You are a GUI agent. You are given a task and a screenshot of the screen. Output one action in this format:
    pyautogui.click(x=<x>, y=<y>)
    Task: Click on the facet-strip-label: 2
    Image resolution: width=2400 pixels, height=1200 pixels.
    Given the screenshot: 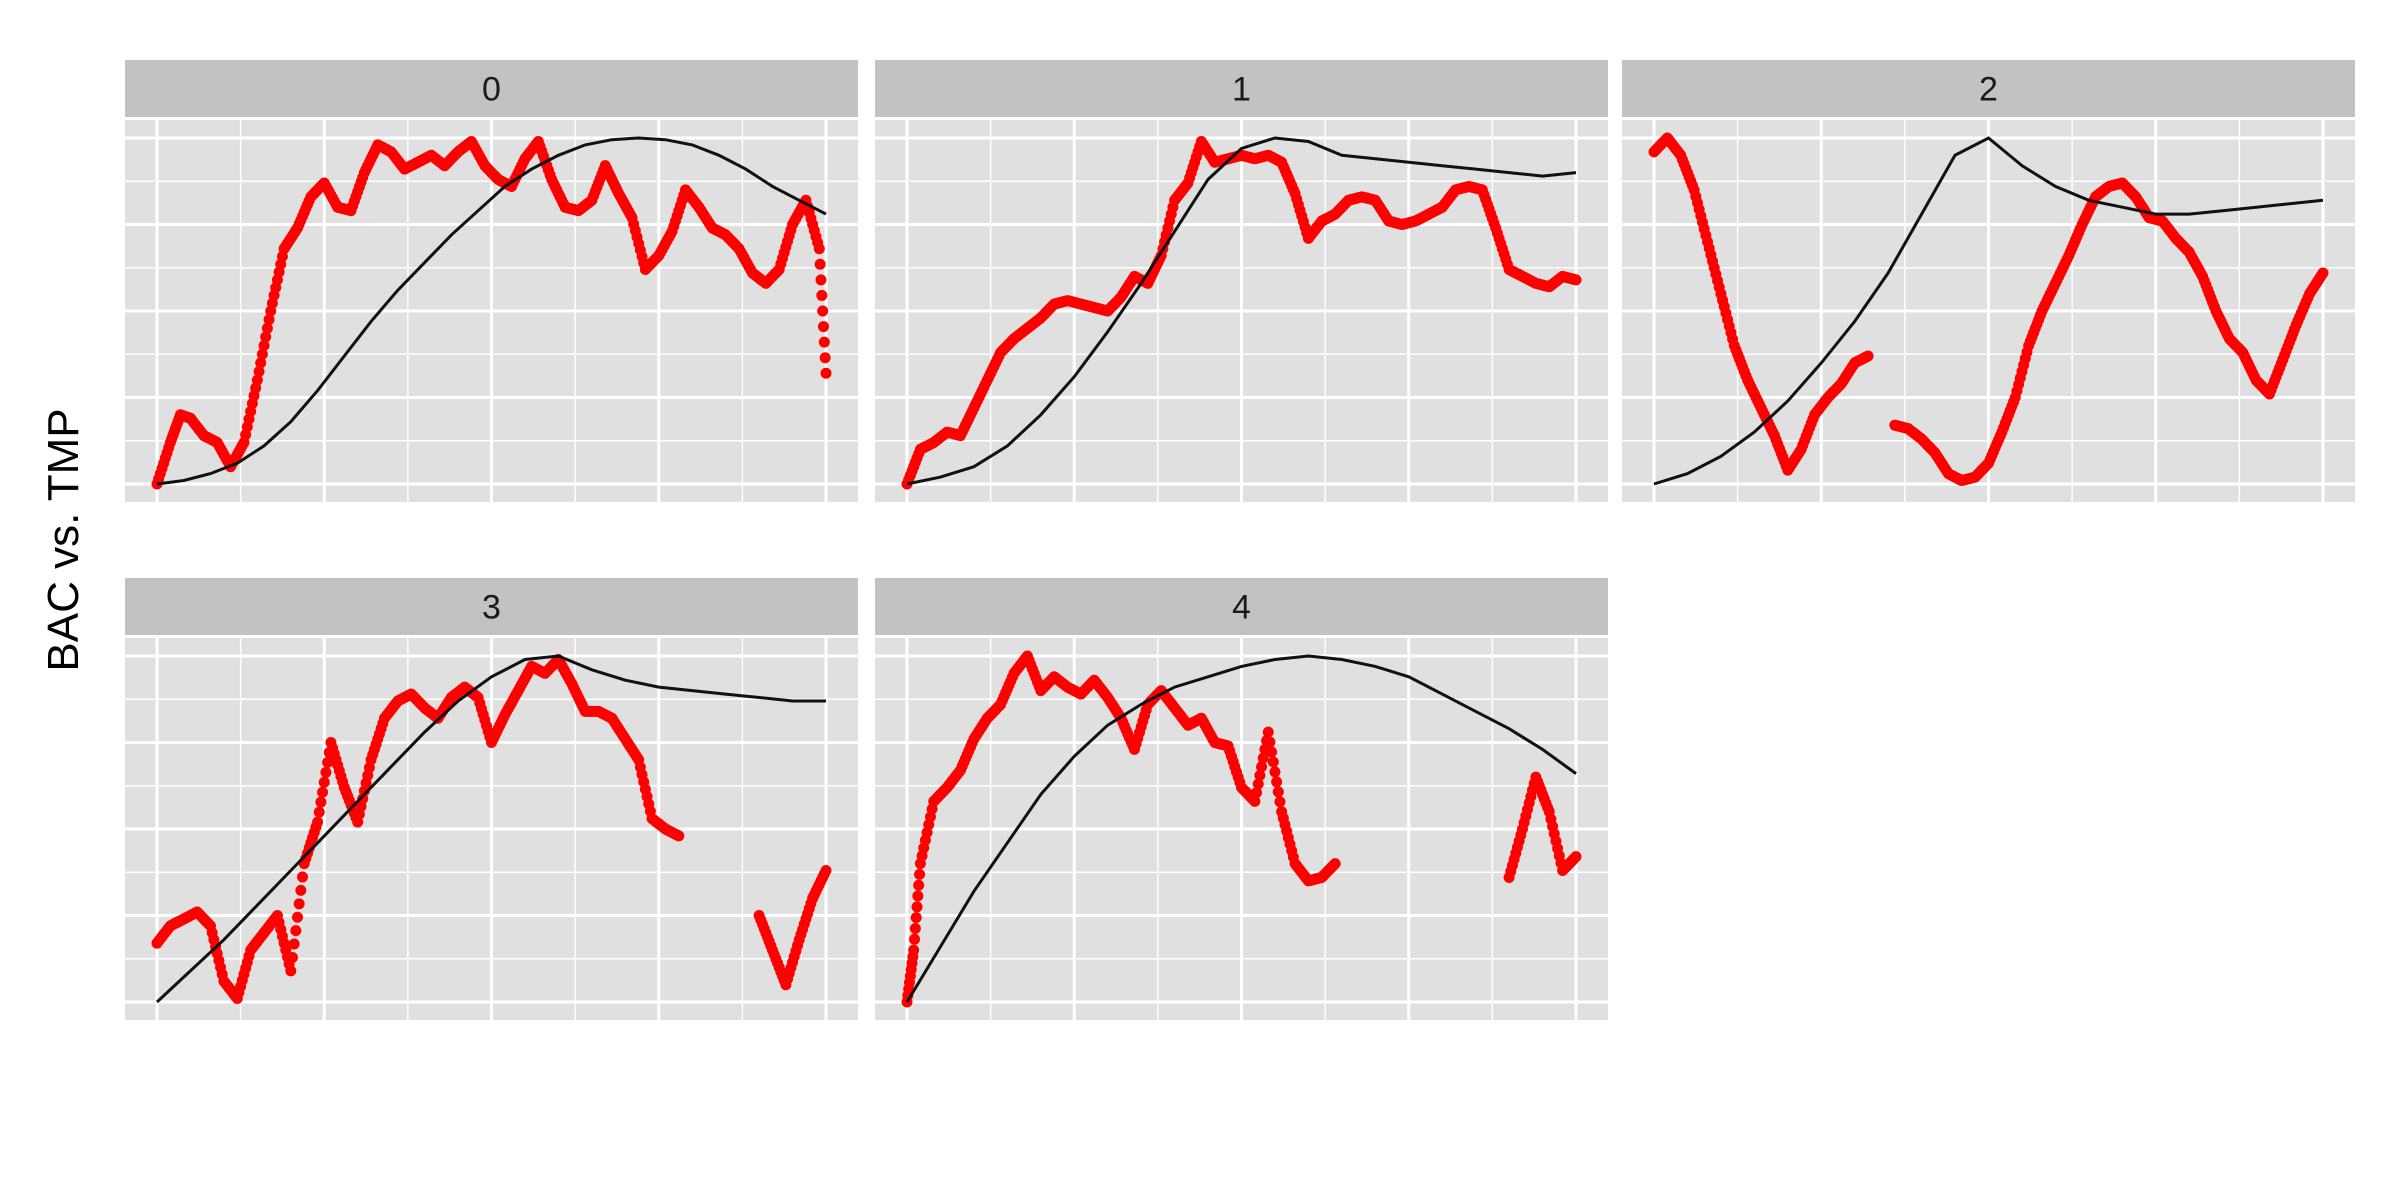 What is the action you would take?
    pyautogui.click(x=1988, y=90)
    